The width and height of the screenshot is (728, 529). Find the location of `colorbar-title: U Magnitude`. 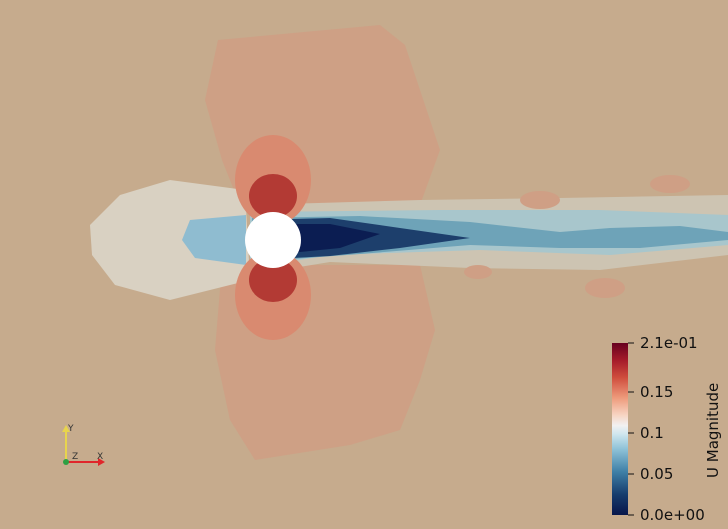

colorbar-title: U Magnitude is located at coordinates (713, 430).